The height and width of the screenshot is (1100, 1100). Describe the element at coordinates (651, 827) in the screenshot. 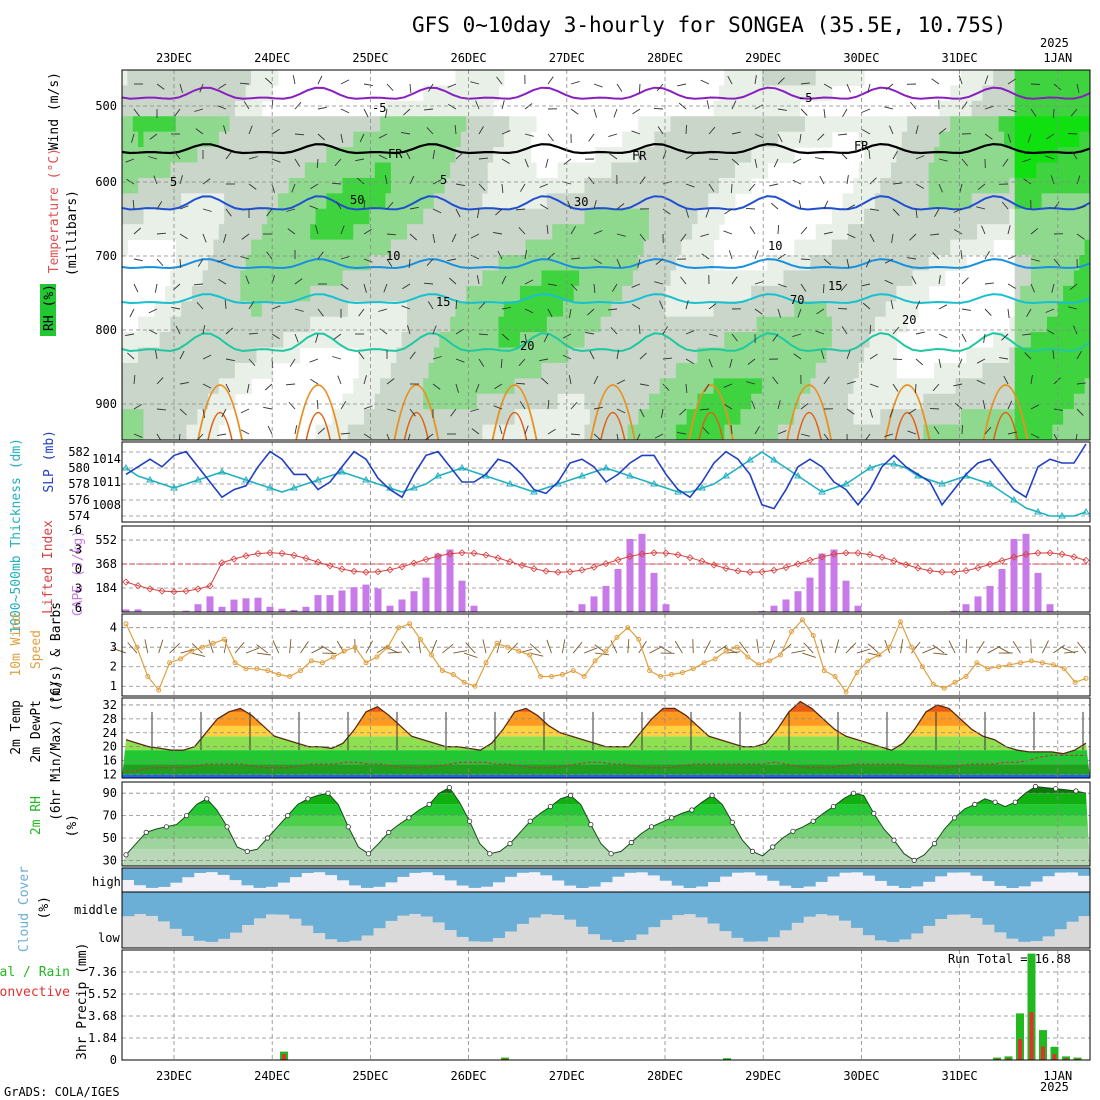

I see `rh-point` at that location.